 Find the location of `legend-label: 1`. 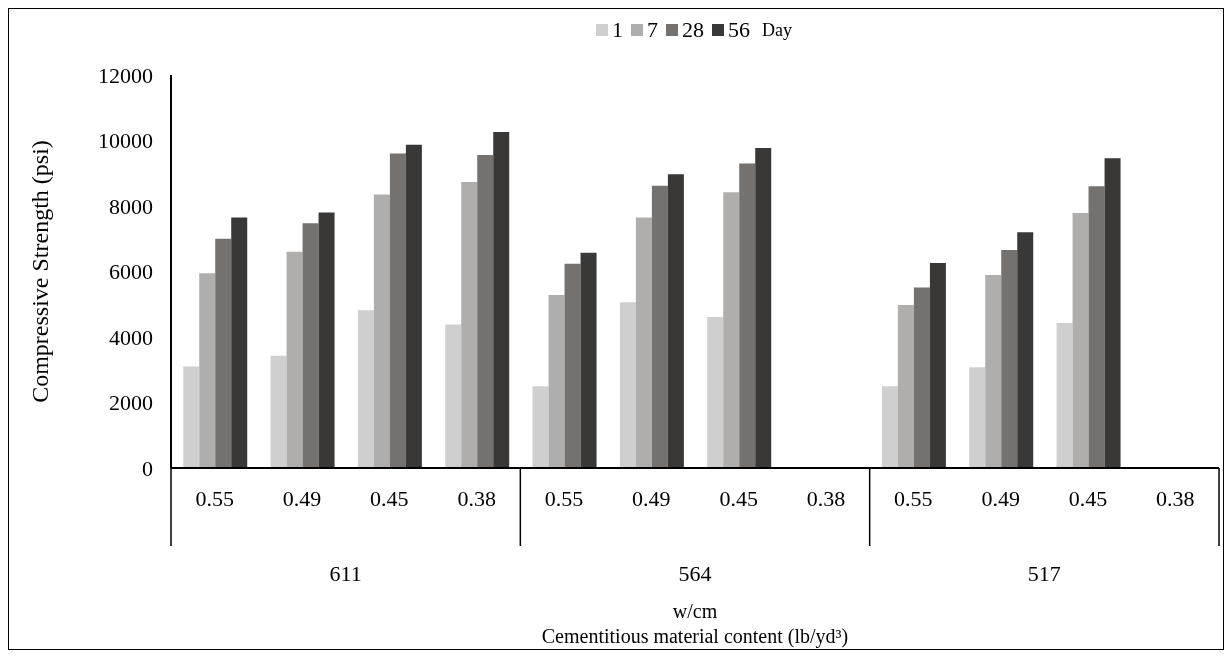

legend-label: 1 is located at coordinates (617, 30).